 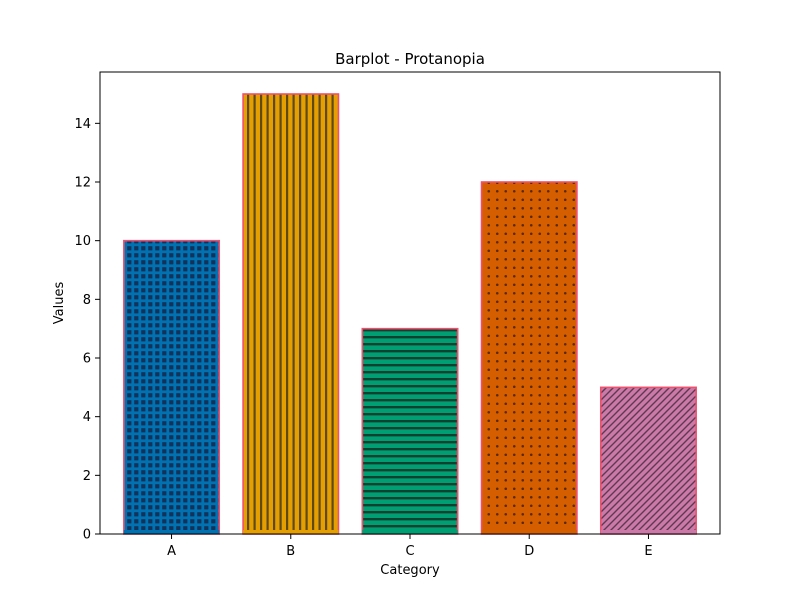 I want to click on x-axis: A B C D E, so click(x=410, y=546).